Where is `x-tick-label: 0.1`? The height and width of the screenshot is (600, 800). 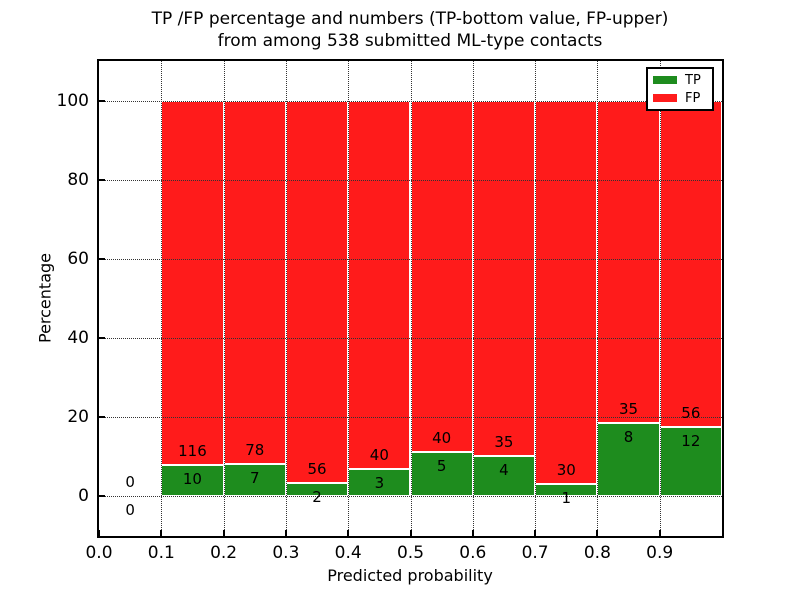 x-tick-label: 0.1 is located at coordinates (161, 553).